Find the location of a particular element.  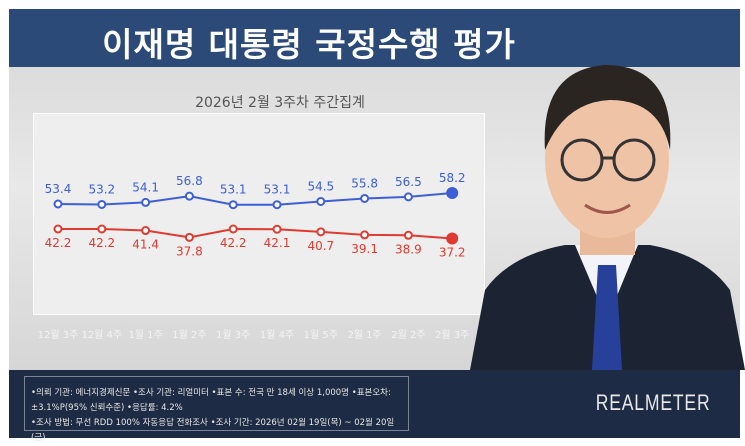

x-tick-label: 1월 2주 is located at coordinates (189, 335).